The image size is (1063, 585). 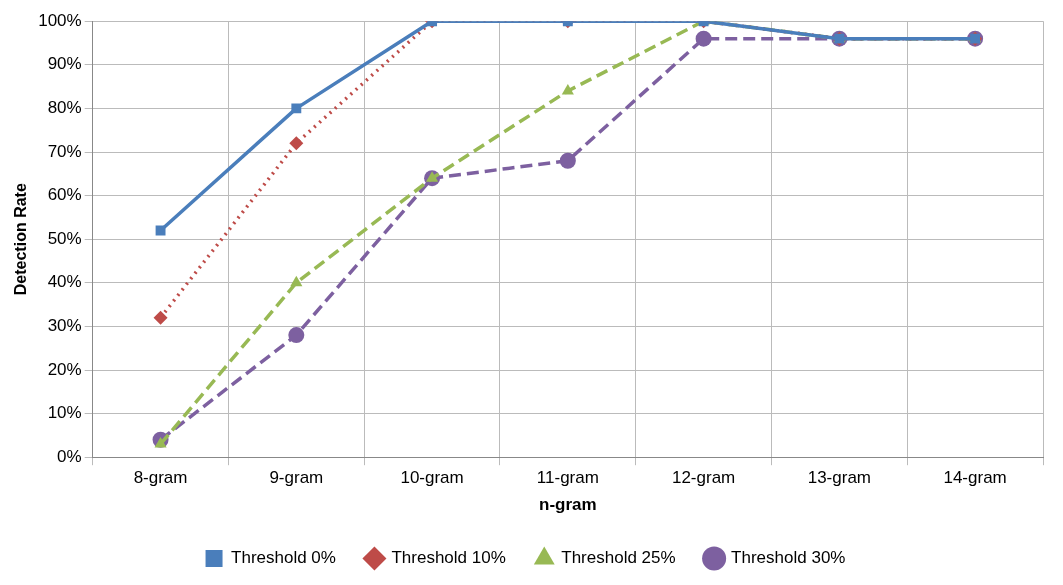 I want to click on x-axis-title: n-gram, so click(x=568, y=505).